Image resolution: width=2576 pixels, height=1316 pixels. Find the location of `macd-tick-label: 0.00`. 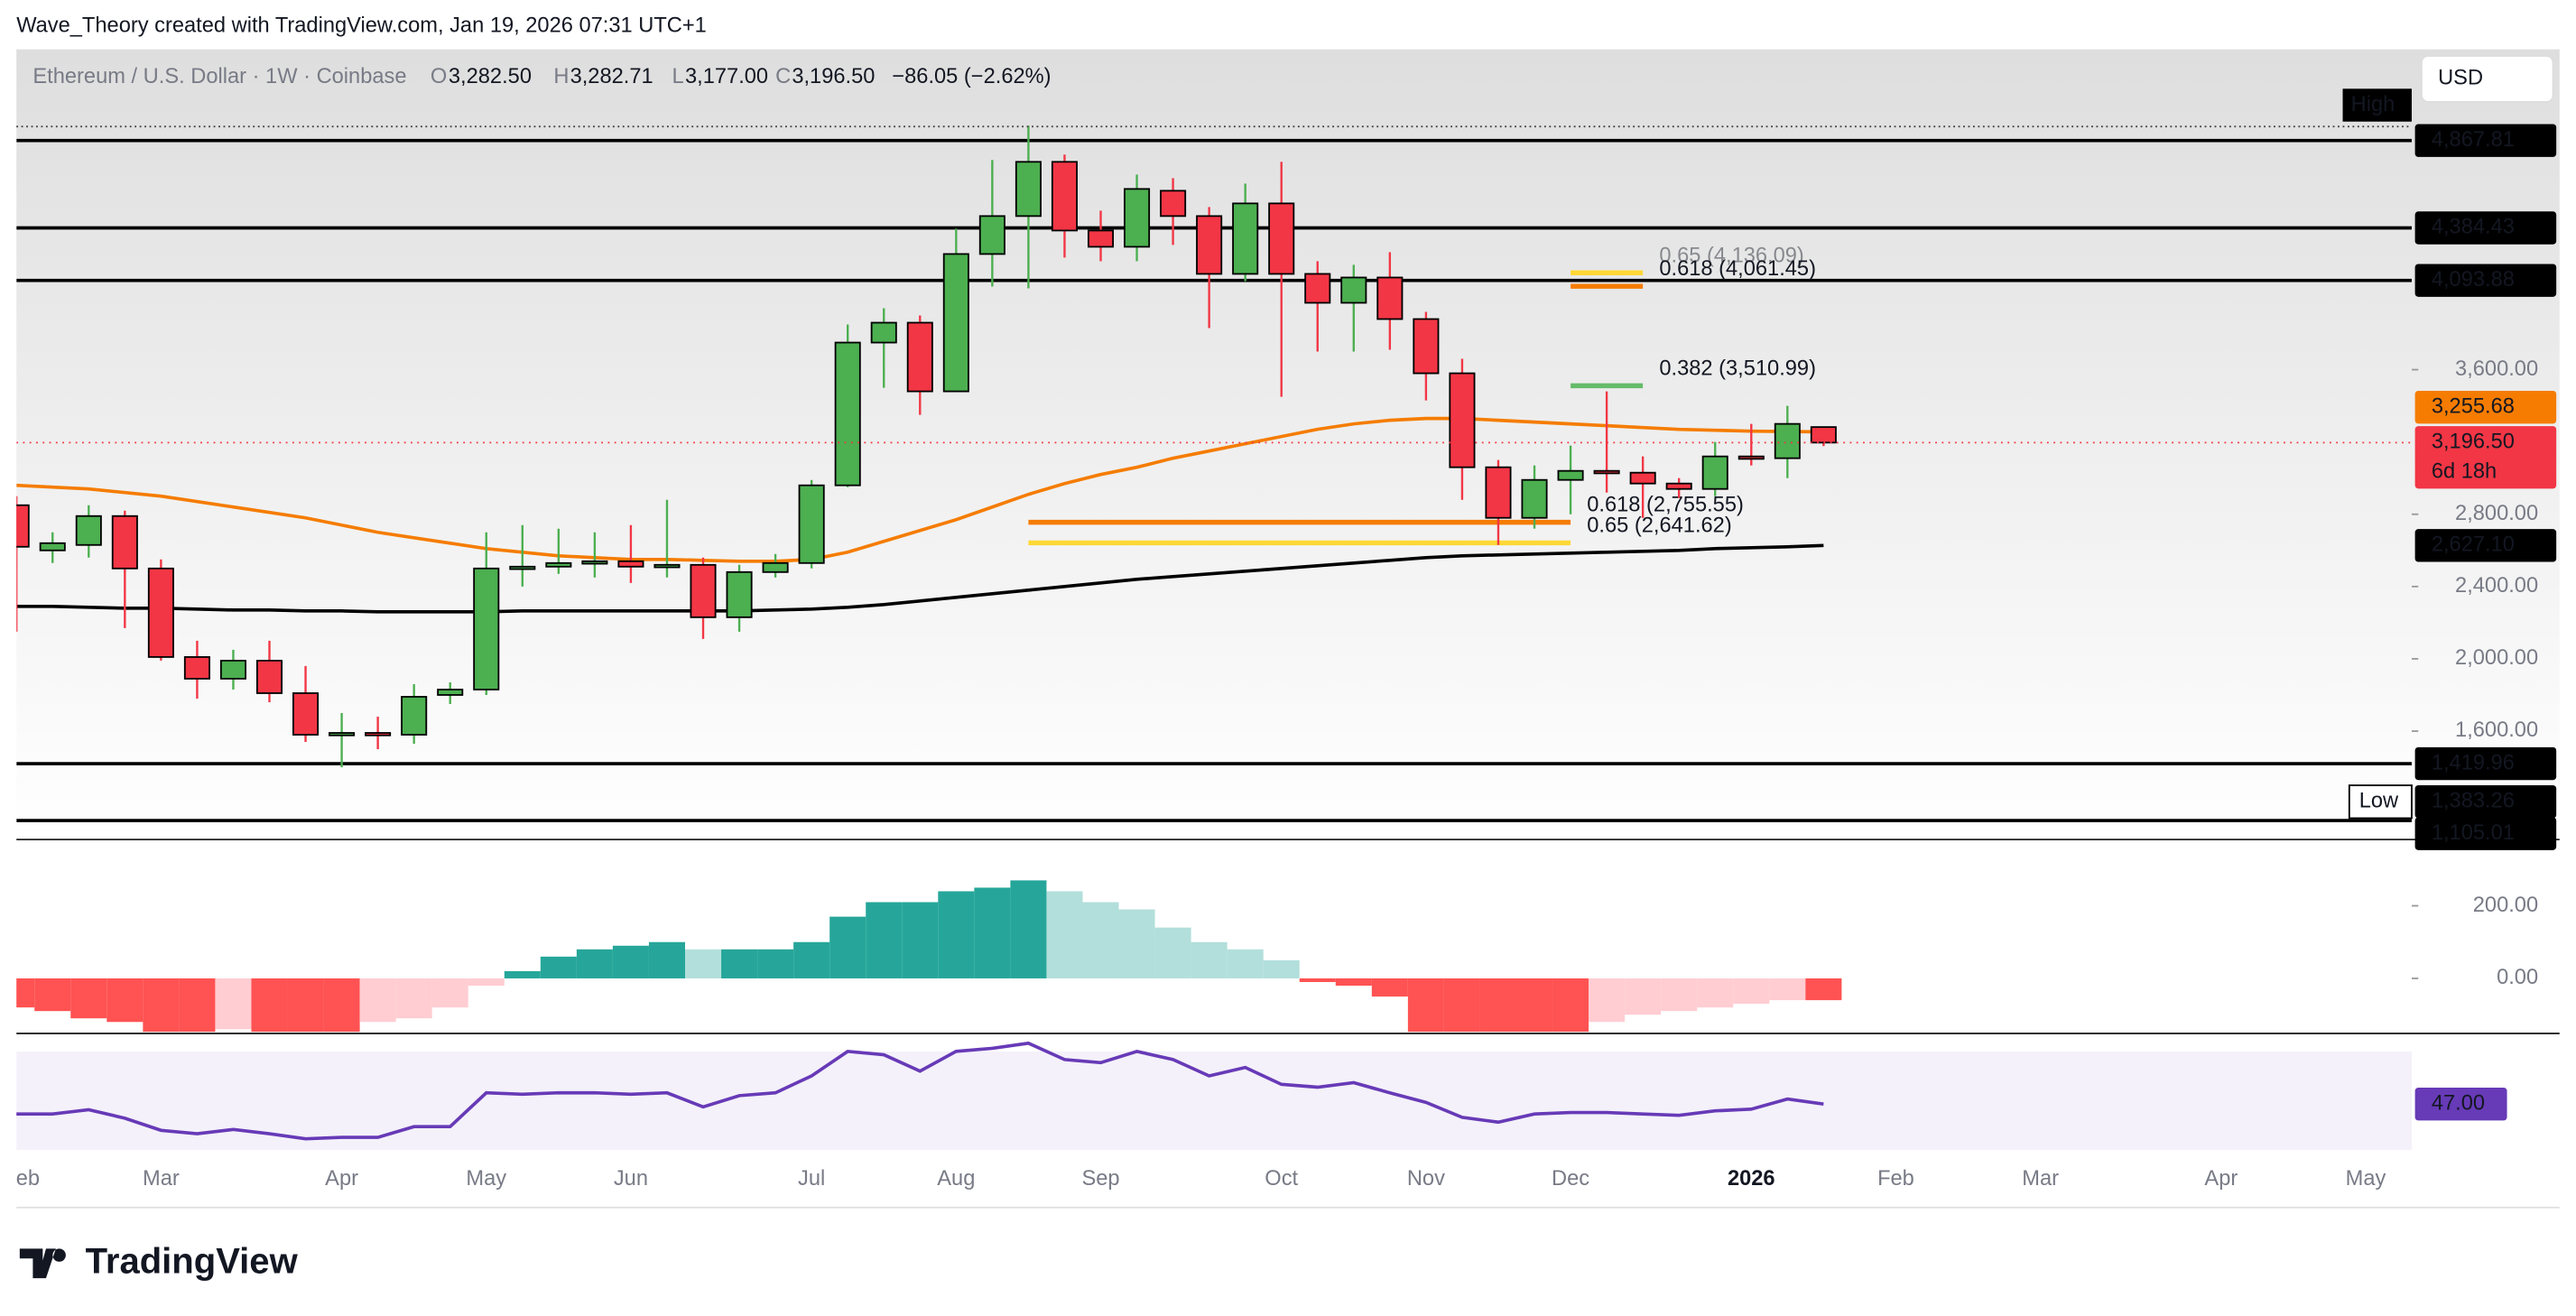

macd-tick-label: 0.00 is located at coordinates (2517, 978).